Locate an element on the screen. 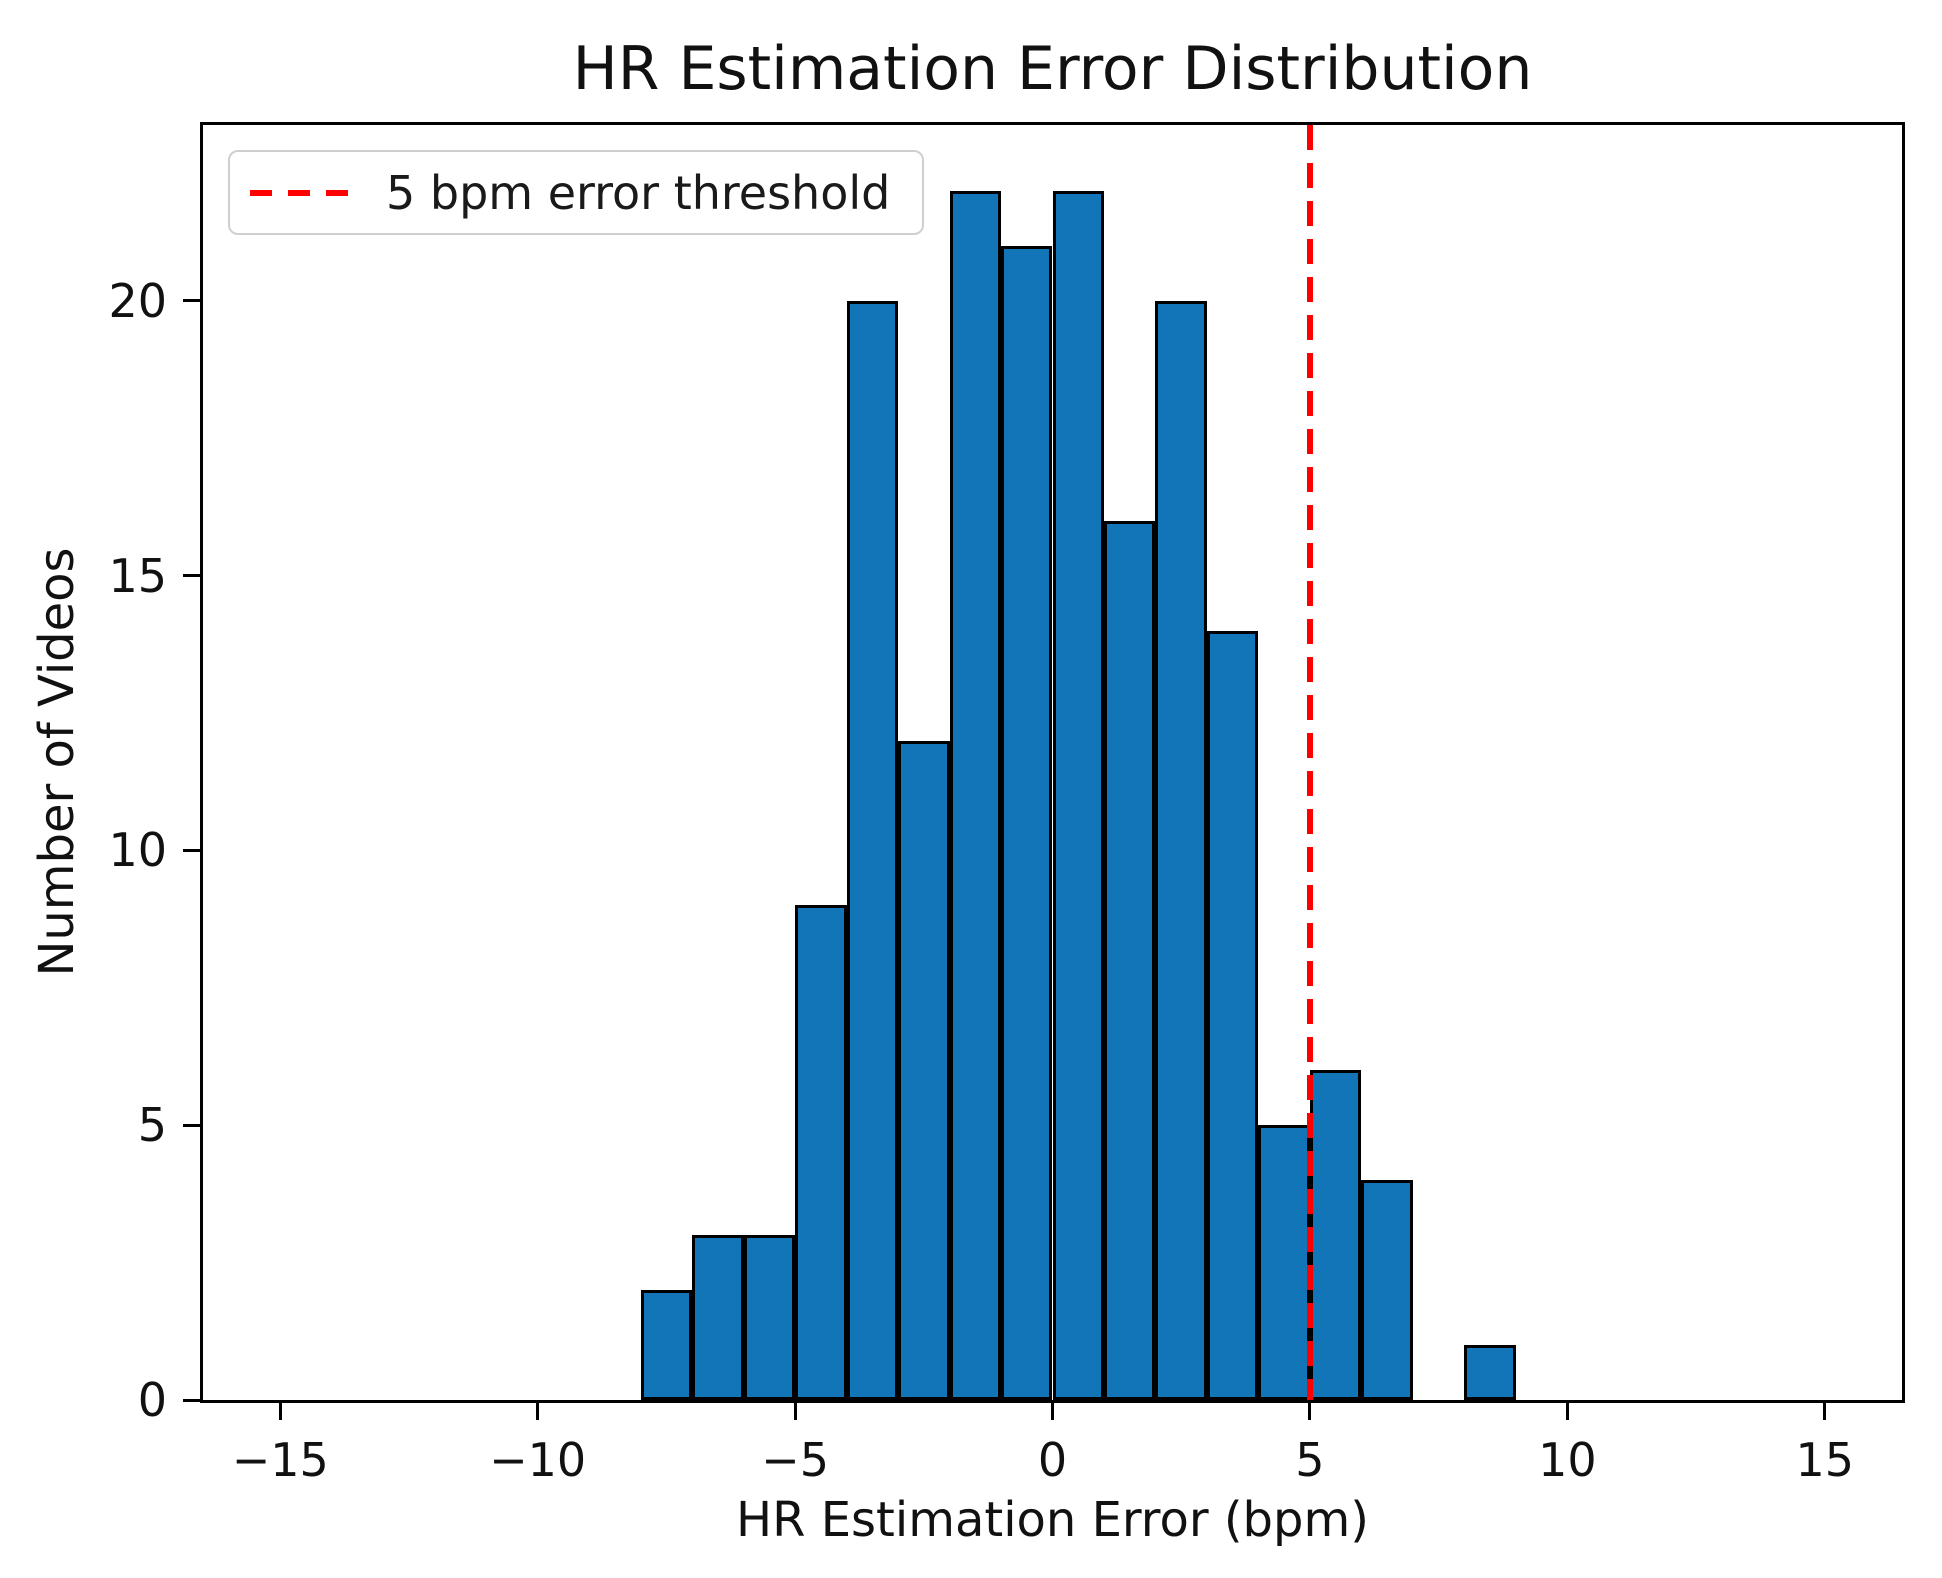  x-axis-label: HR Estimation Error (bpm) is located at coordinates (1052, 1520).